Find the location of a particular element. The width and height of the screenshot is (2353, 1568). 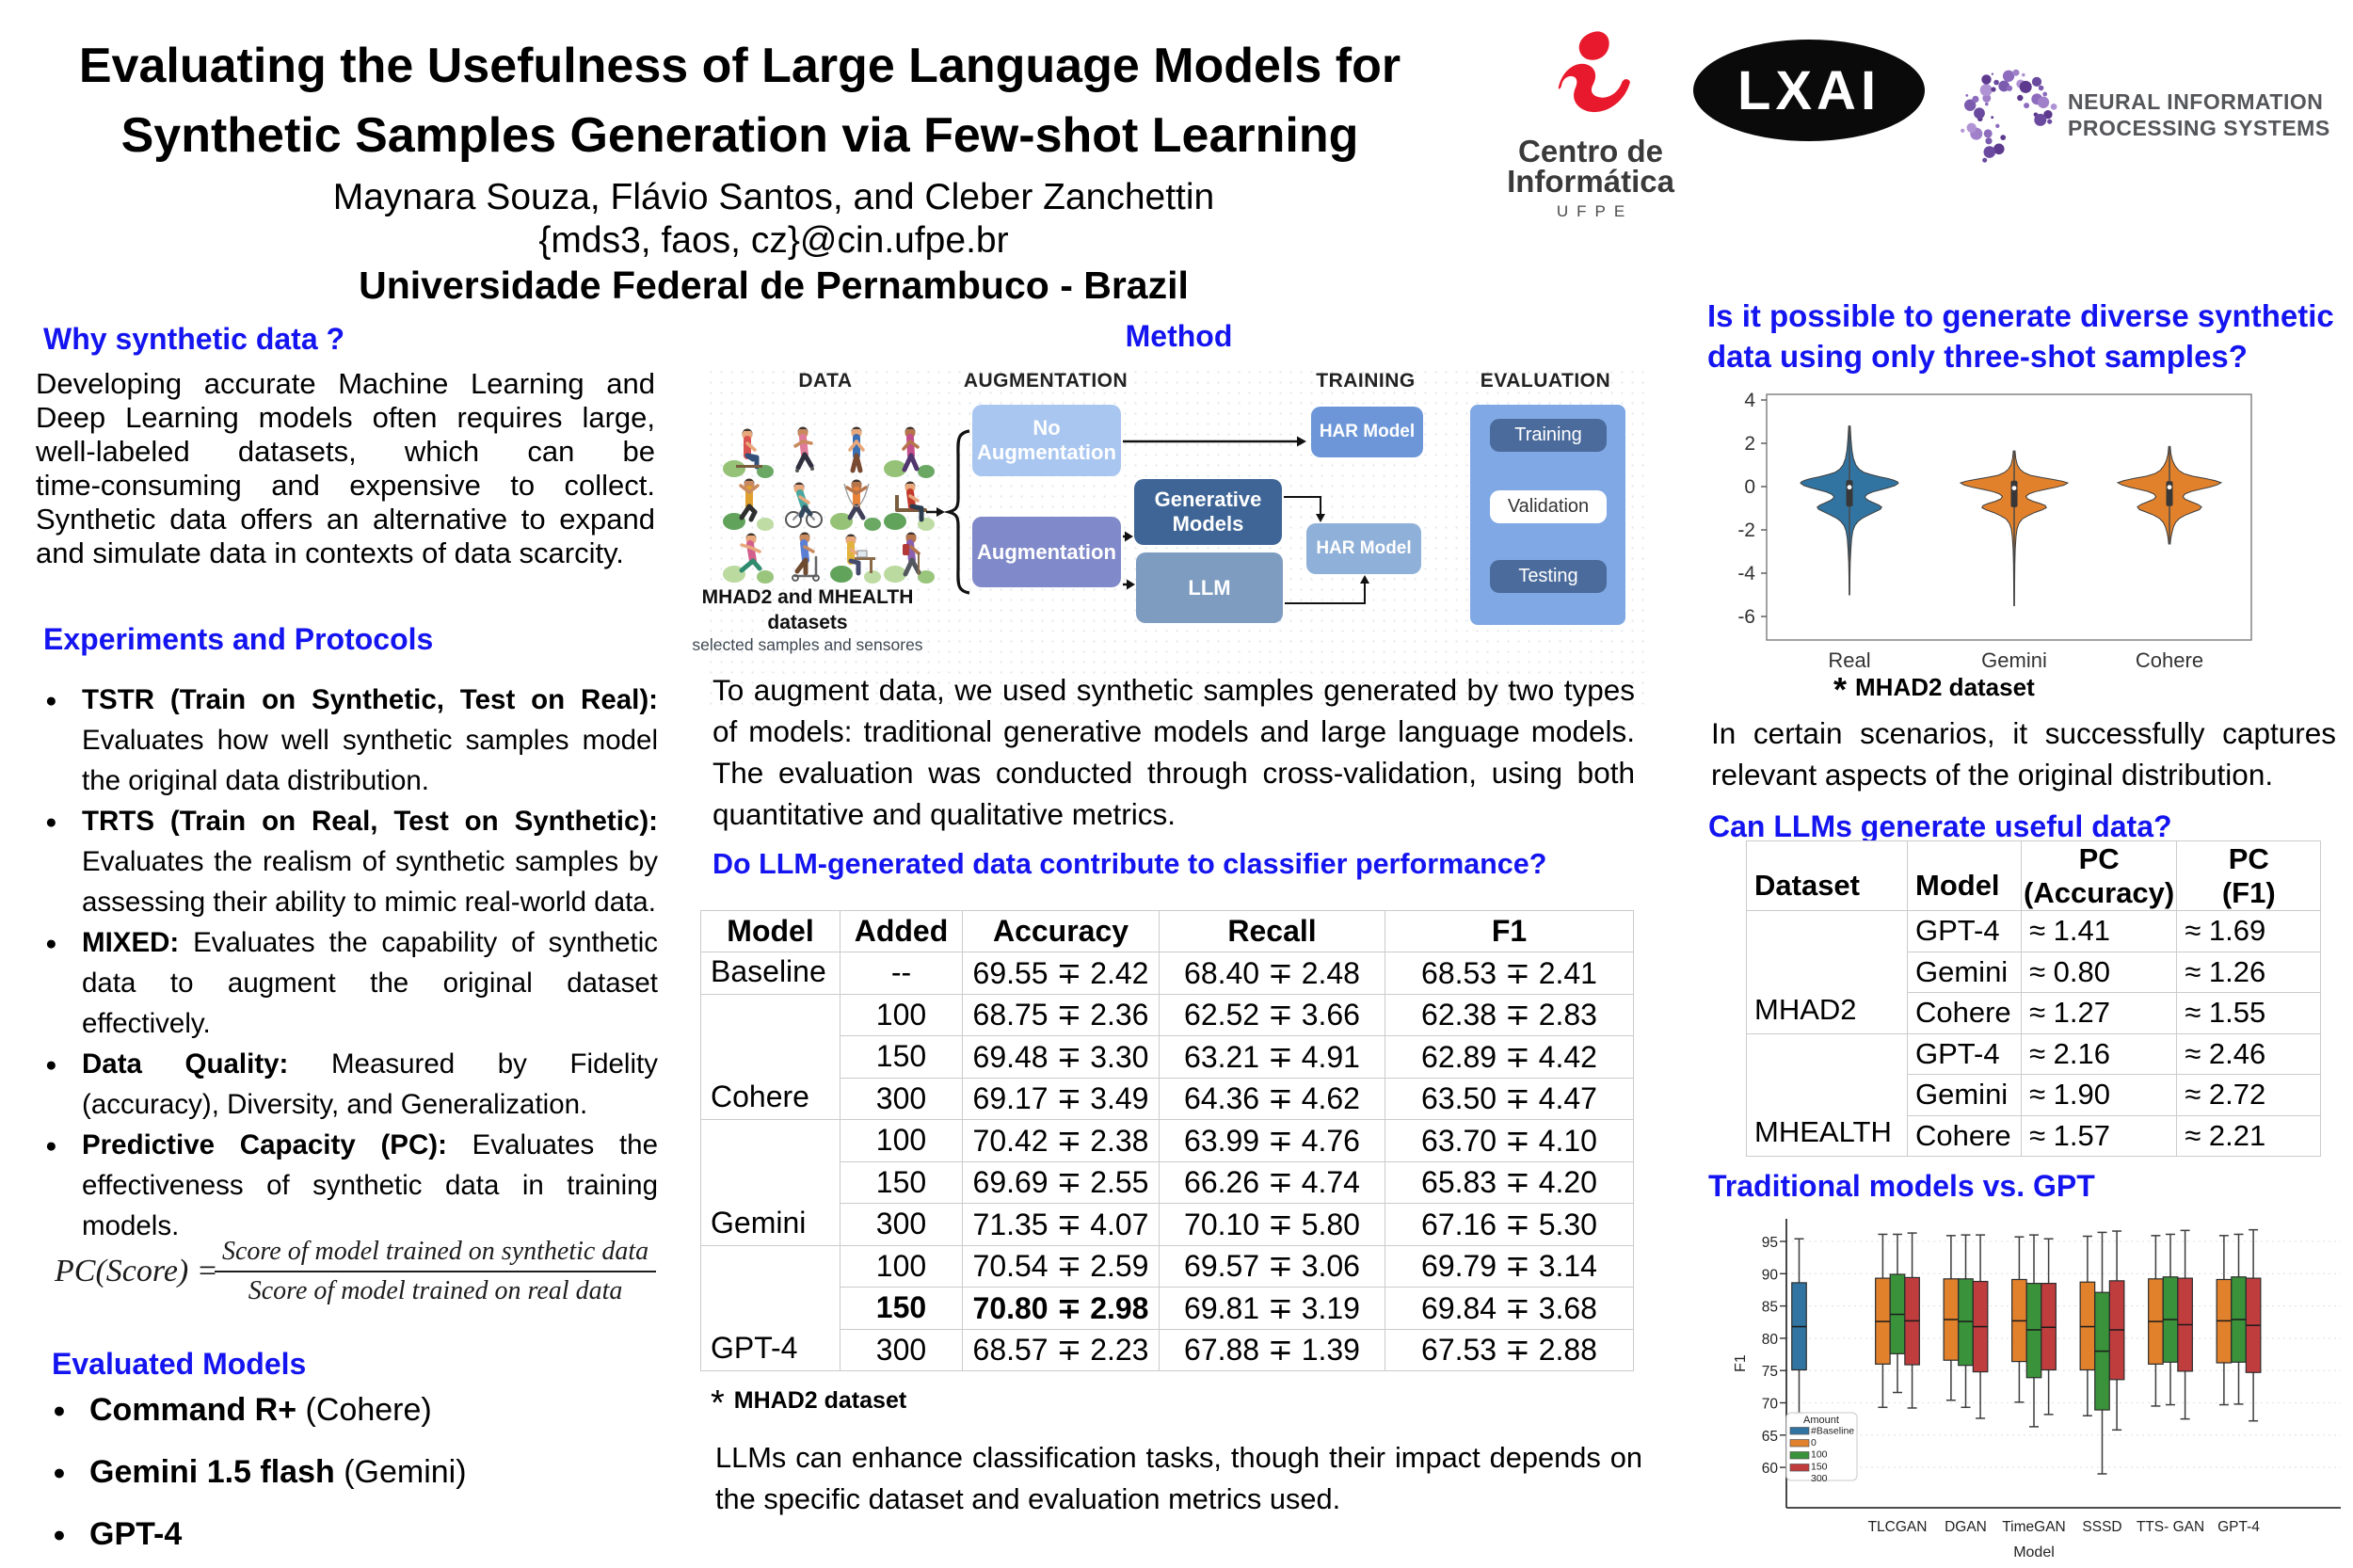

q2-heading-line2: data using only three-shot samples? is located at coordinates (1978, 356).